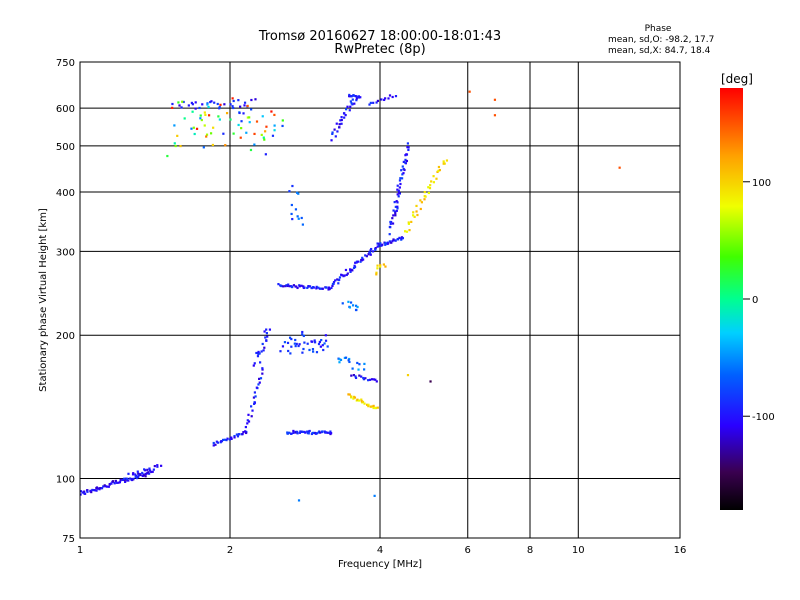  I want to click on colorbar: [deg] 100 0 -100, so click(747, 291).